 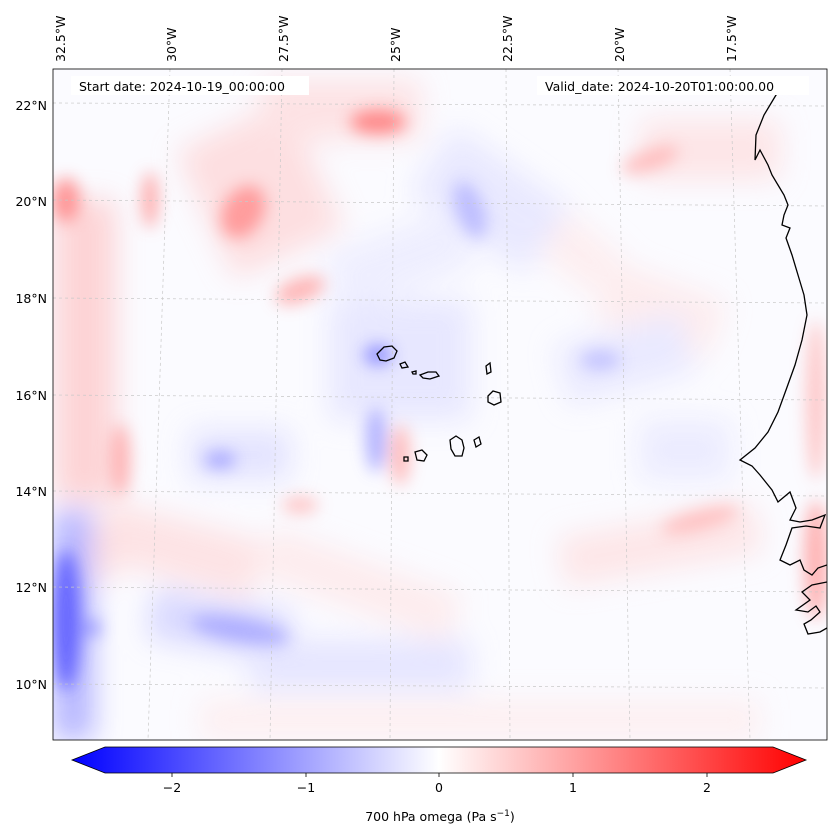 I want to click on valid-date-label: Valid_date: 2024-10-20T01:00:00.00, so click(x=659, y=86).